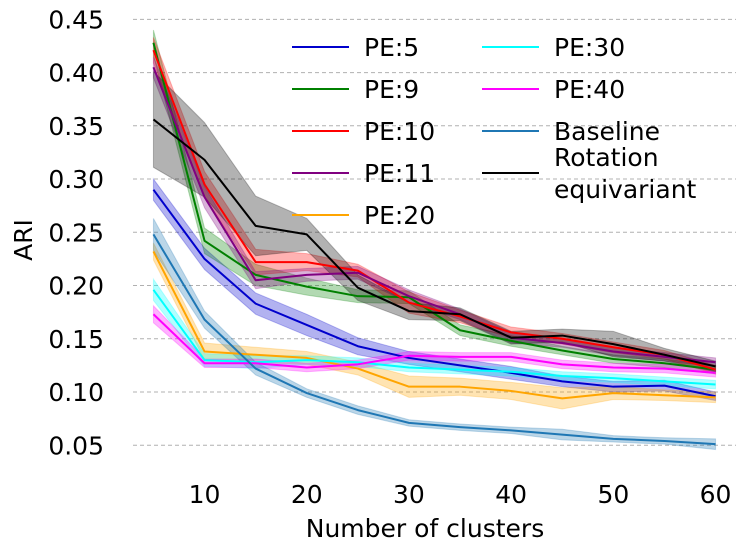 This screenshot has height=553, width=745. Describe the element at coordinates (76, 73) in the screenshot. I see `y-tick-label: 0.40` at that location.